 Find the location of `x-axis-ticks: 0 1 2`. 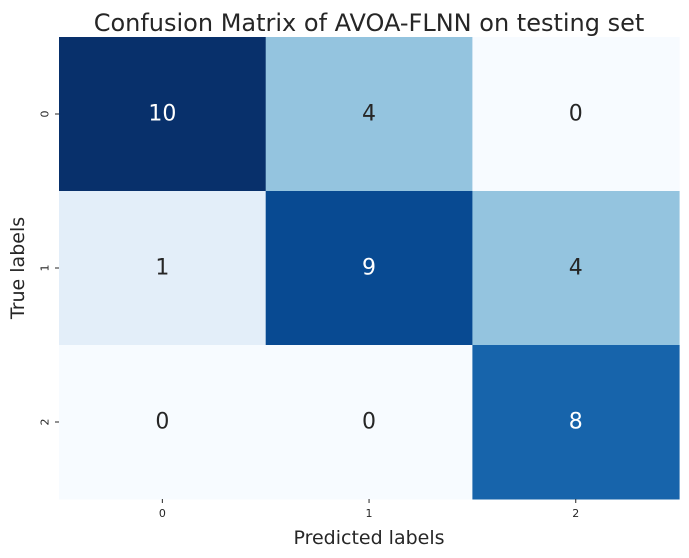

x-axis-ticks: 0 1 2 is located at coordinates (369, 509).